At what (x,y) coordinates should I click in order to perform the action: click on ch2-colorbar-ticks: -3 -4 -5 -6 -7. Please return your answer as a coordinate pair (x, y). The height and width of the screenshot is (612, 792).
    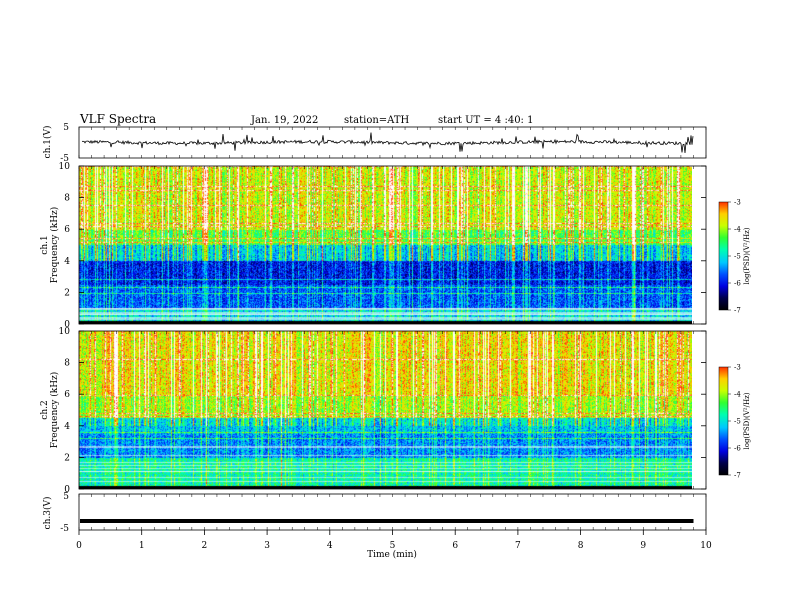
    Looking at the image, I should click on (734, 422).